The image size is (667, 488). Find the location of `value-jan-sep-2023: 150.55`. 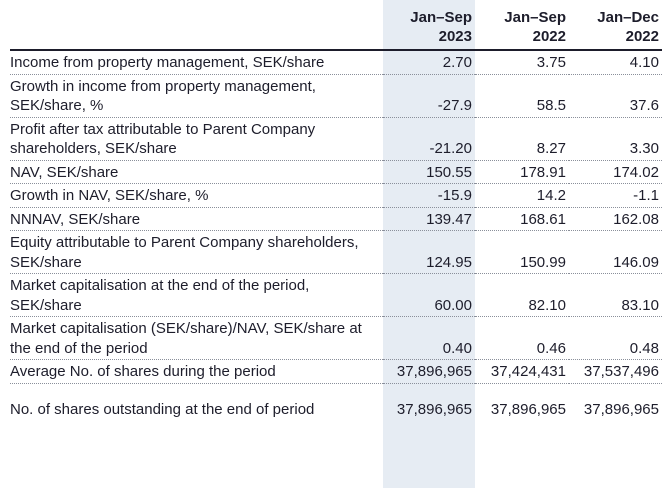

value-jan-sep-2023: 150.55 is located at coordinates (449, 172).